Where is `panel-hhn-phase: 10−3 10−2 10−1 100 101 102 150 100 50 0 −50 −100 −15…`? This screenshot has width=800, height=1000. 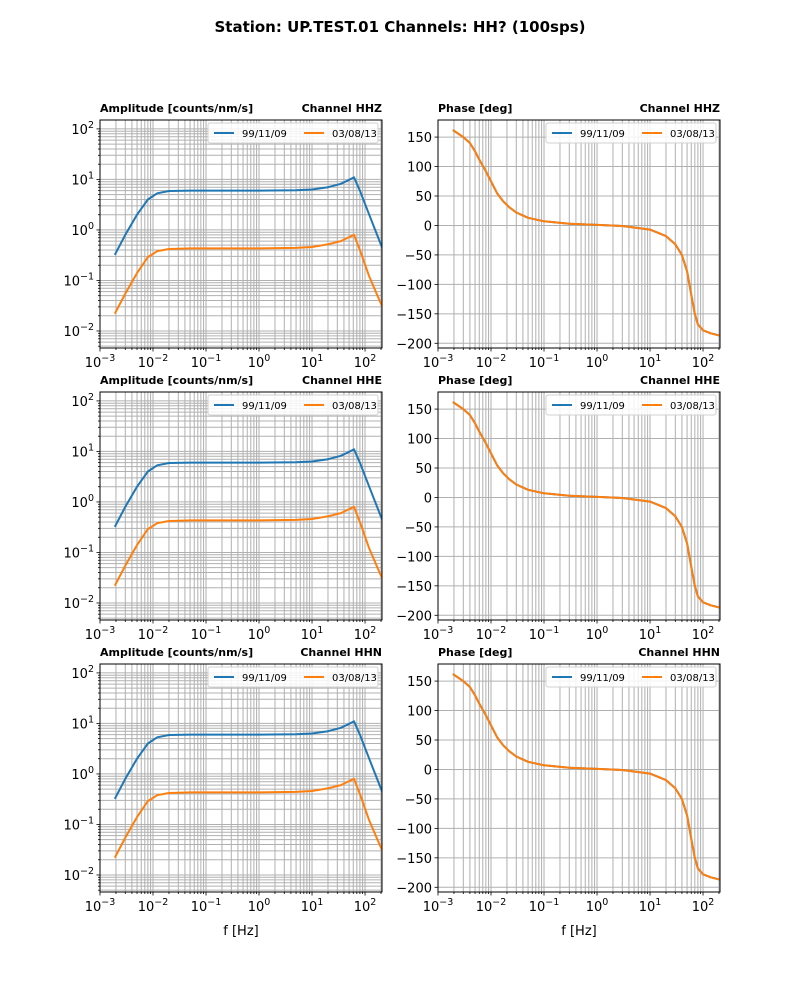
panel-hhn-phase: 10−3 10−2 10−1 100 101 102 150 100 50 0 −50 −100 −15… is located at coordinates (558, 792).